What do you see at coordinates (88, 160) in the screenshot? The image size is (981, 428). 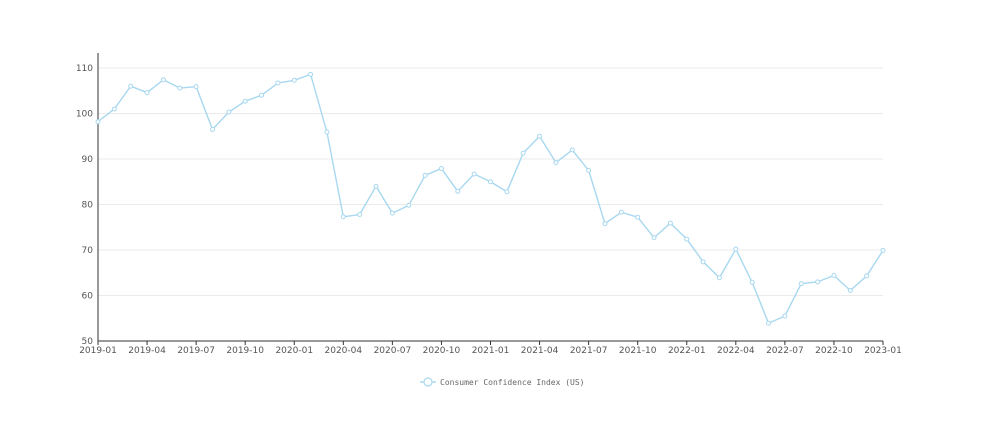 I see `y-tick-label: 90` at bounding box center [88, 160].